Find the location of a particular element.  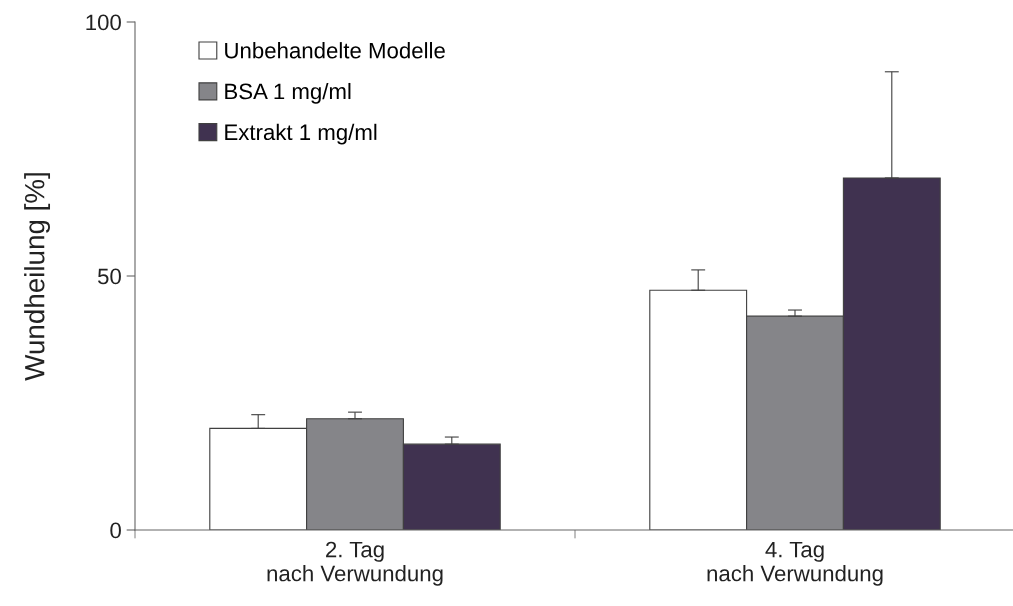

x-tick-label: 4. Tag nach Verwundung is located at coordinates (795, 563).